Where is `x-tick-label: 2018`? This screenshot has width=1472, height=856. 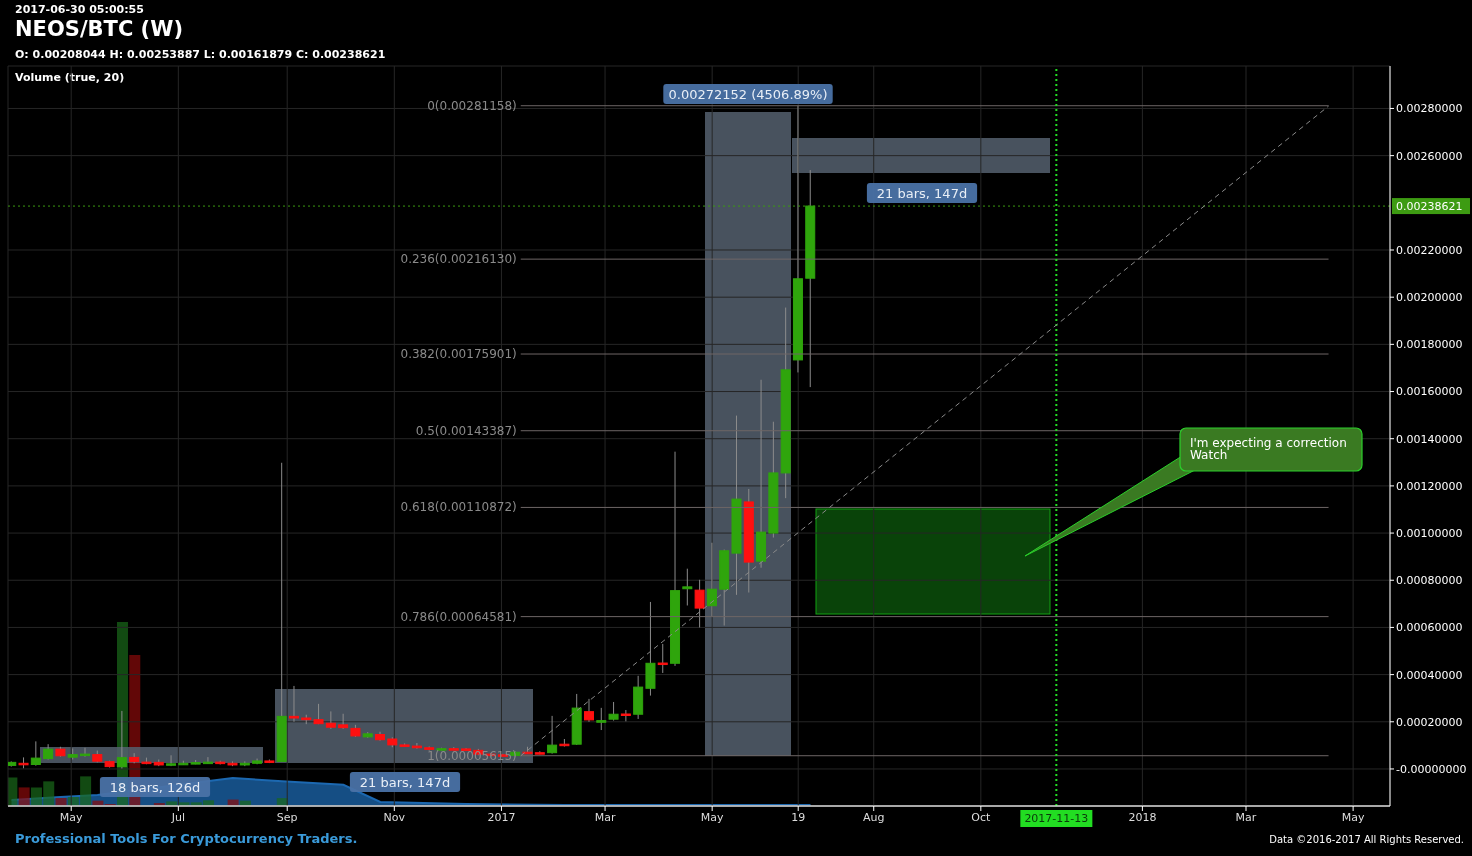
x-tick-label: 2018 is located at coordinates (1142, 817).